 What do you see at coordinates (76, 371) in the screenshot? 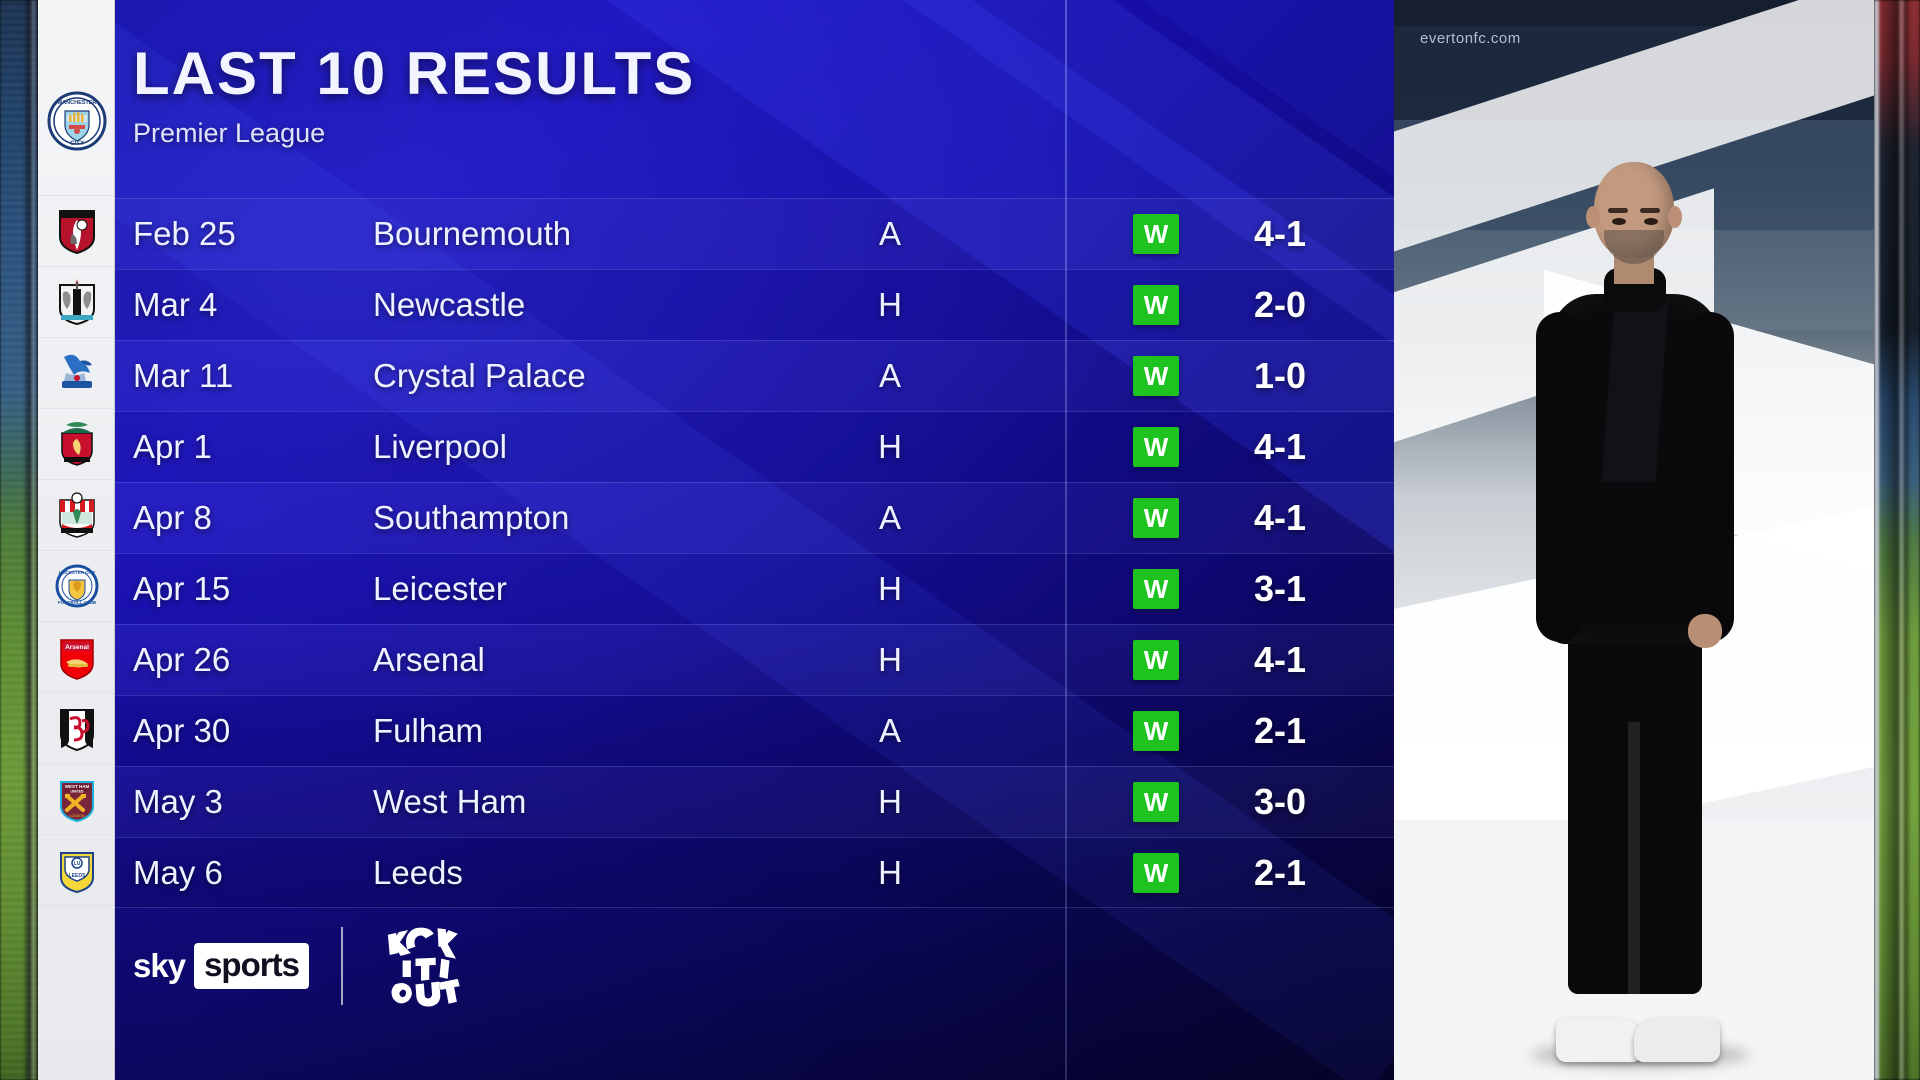
I see `crystal-palace-badge` at bounding box center [76, 371].